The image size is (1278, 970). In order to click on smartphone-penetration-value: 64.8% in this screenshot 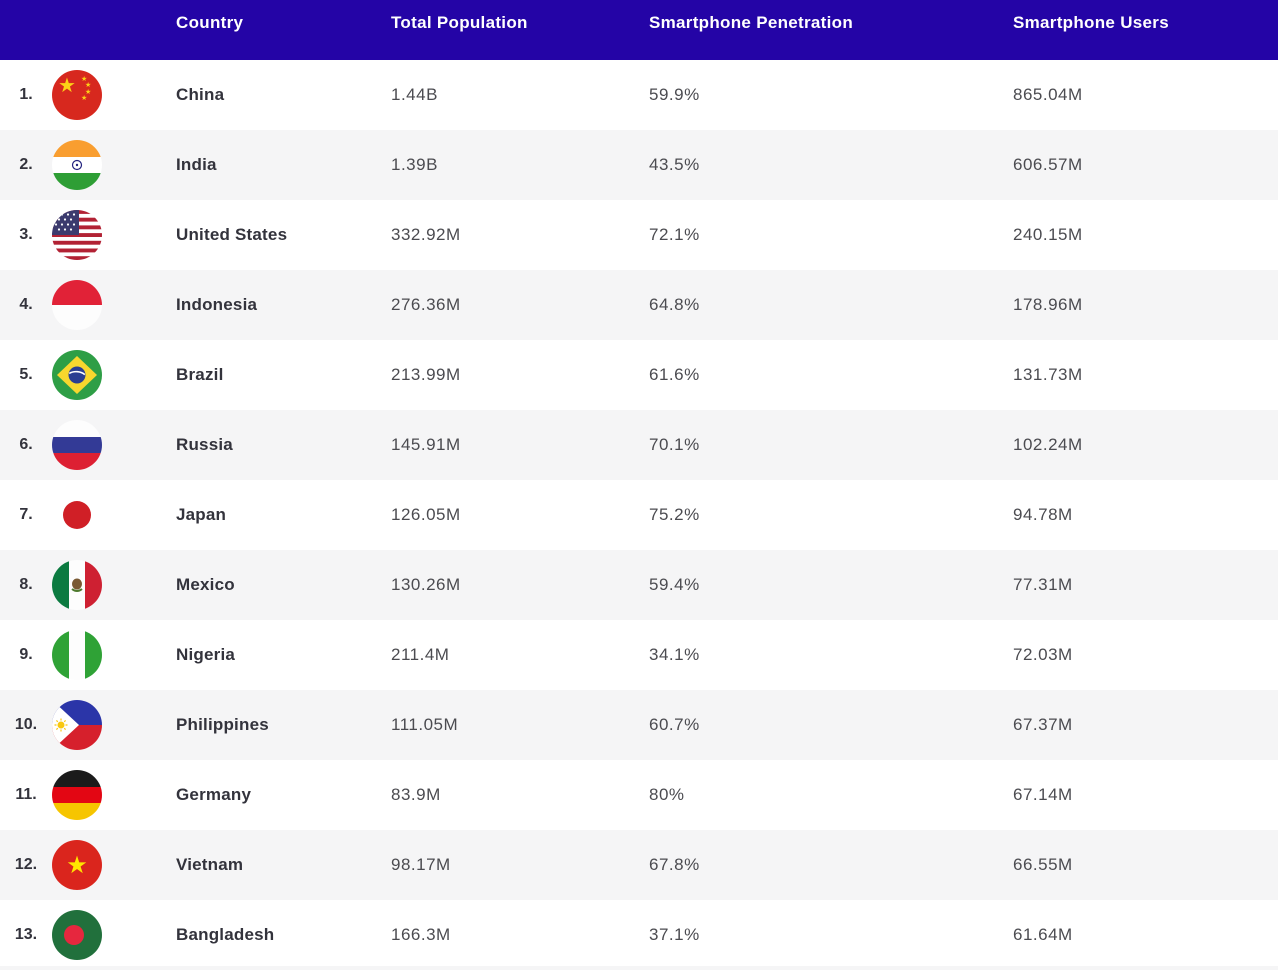, I will do `click(674, 304)`.